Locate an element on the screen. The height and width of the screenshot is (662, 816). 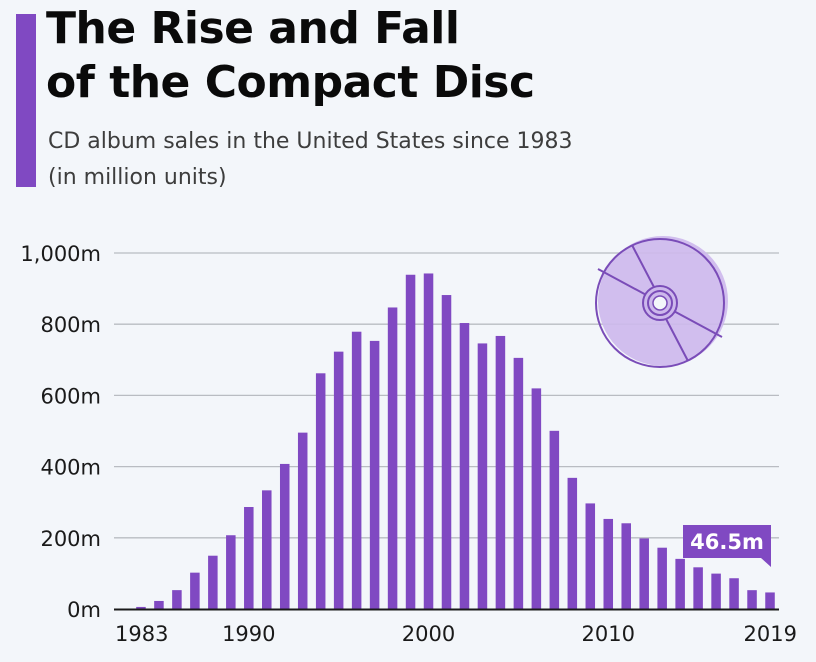
accent-bar is located at coordinates (26, 100).